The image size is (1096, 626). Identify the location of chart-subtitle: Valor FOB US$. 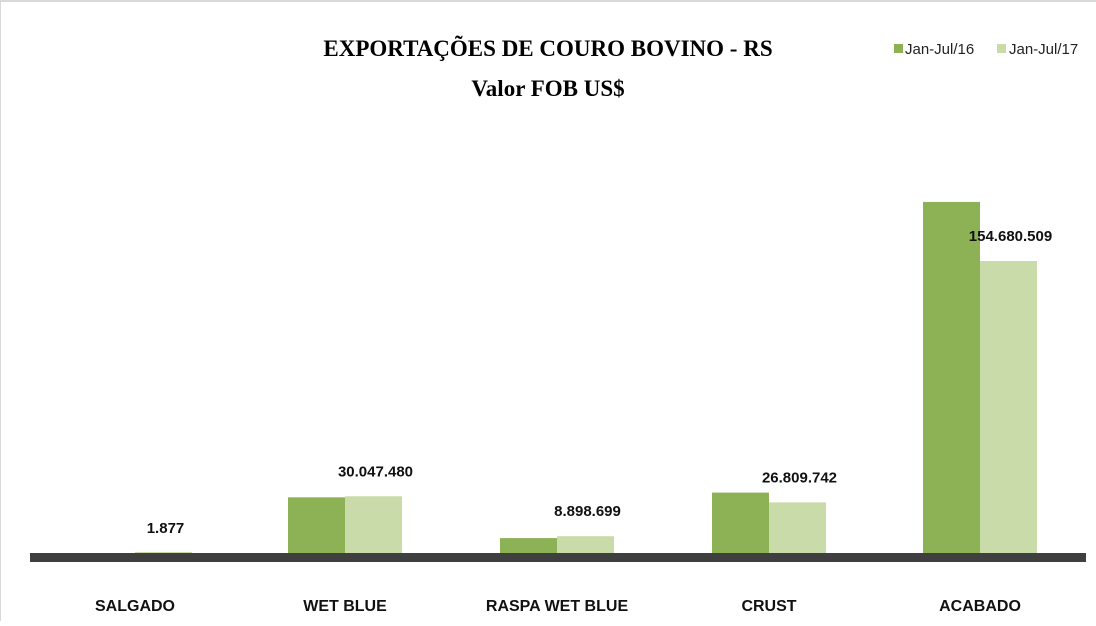
(547, 88).